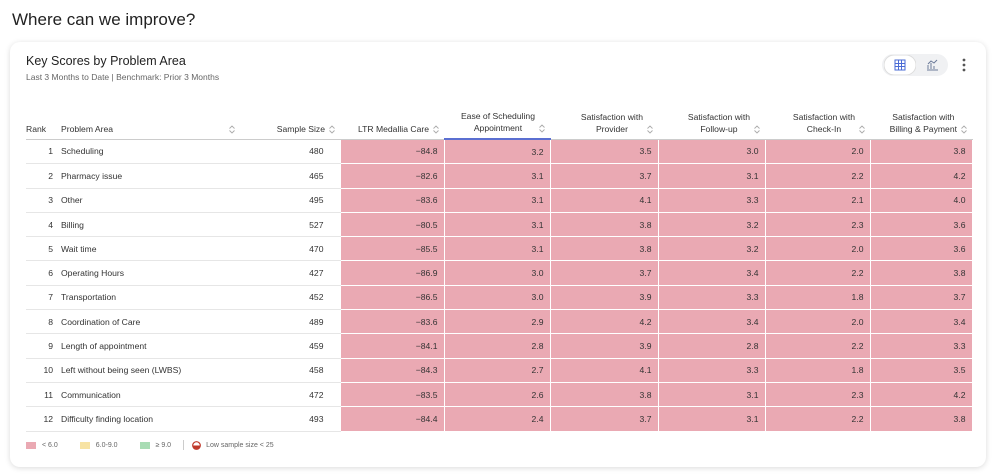 The image size is (1000, 476). I want to click on view-toggle, so click(915, 65).